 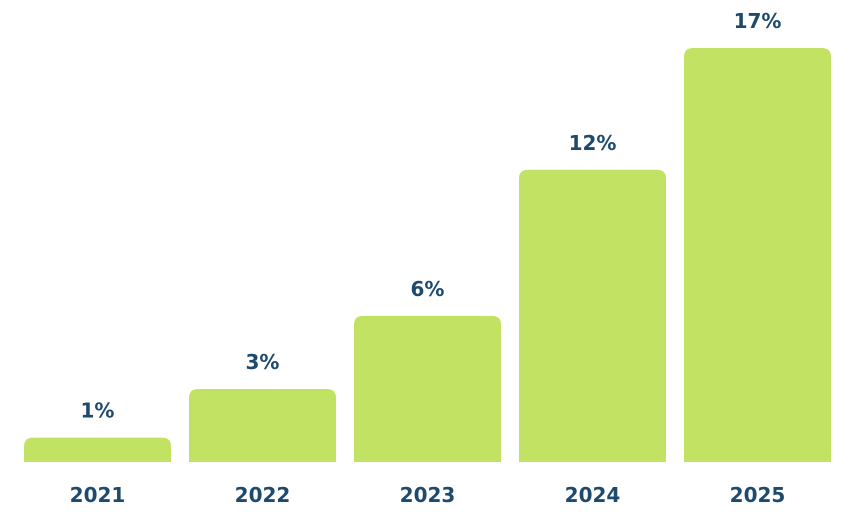 I want to click on value-label-2024: 12%, so click(x=593, y=143).